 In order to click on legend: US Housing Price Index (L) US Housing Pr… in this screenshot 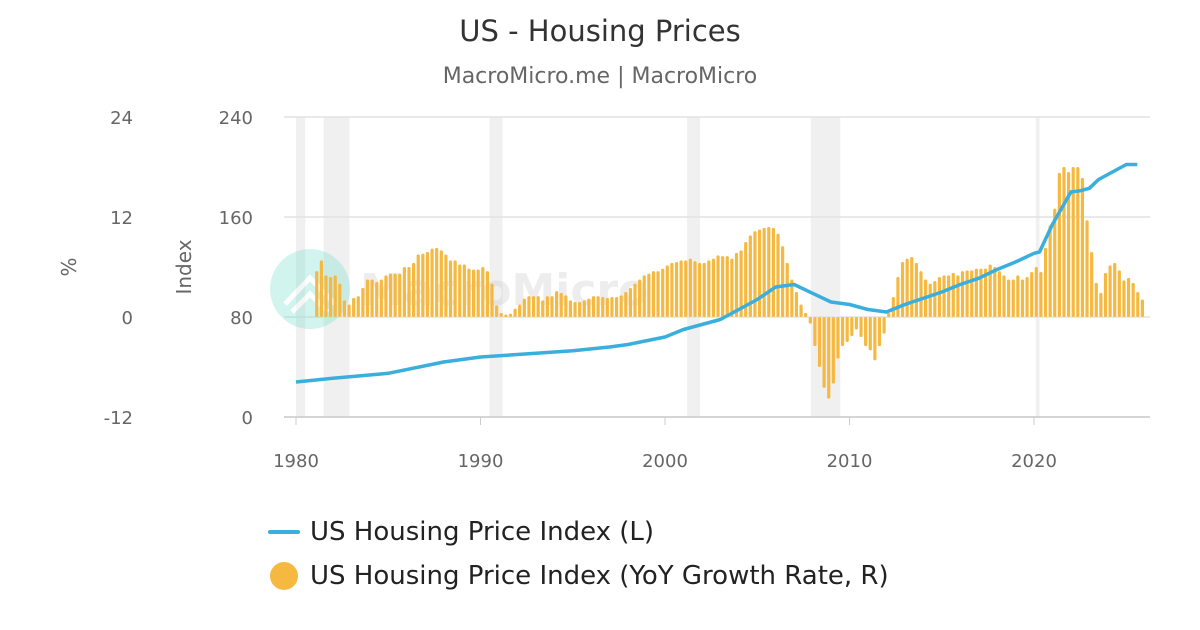, I will do `click(578, 554)`.